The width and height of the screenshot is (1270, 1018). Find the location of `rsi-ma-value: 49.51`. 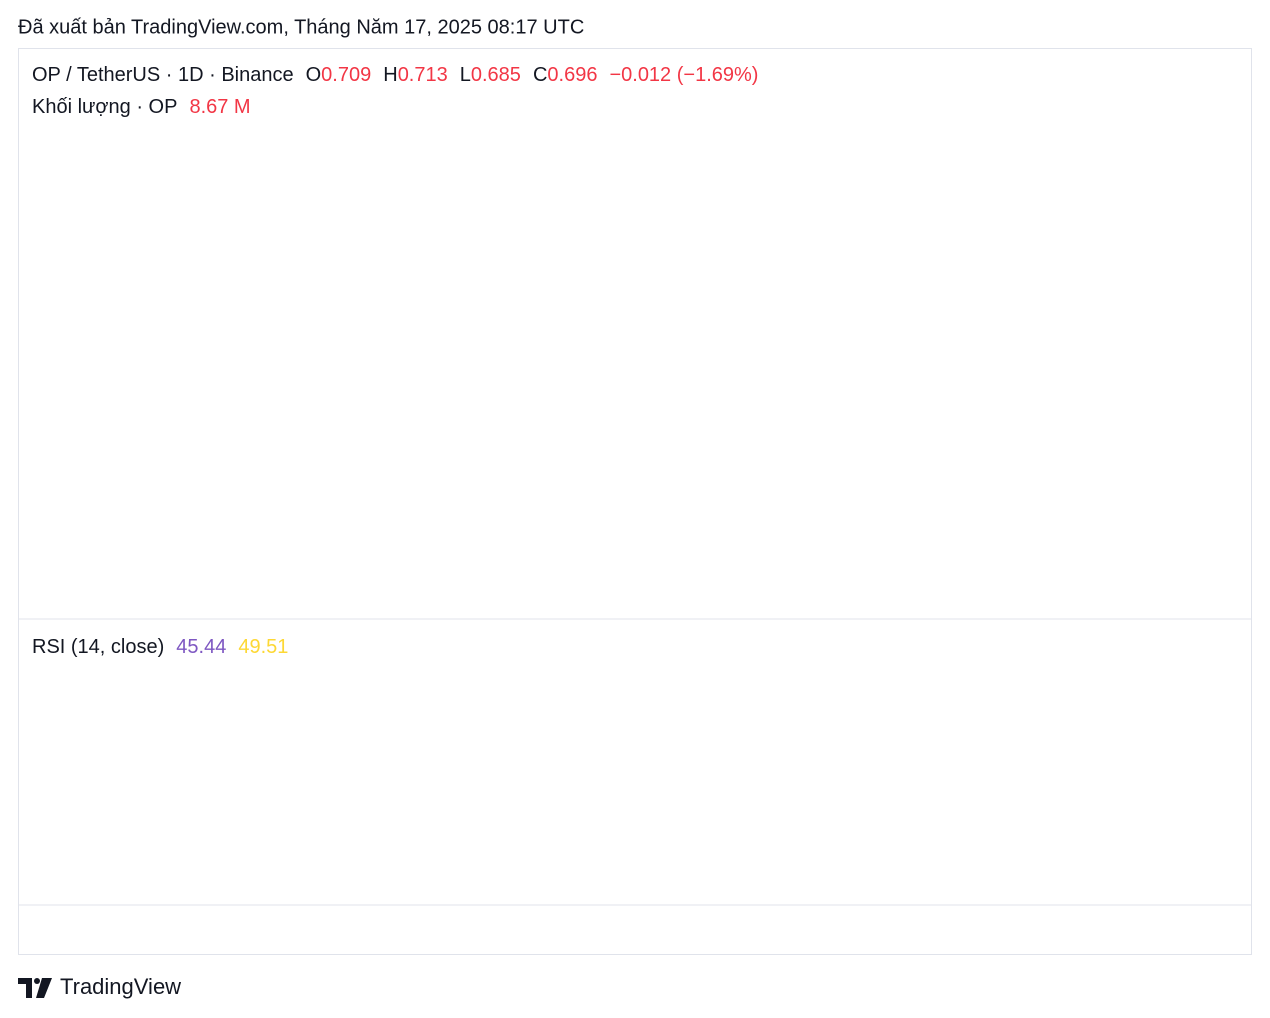

rsi-ma-value: 49.51 is located at coordinates (263, 647).